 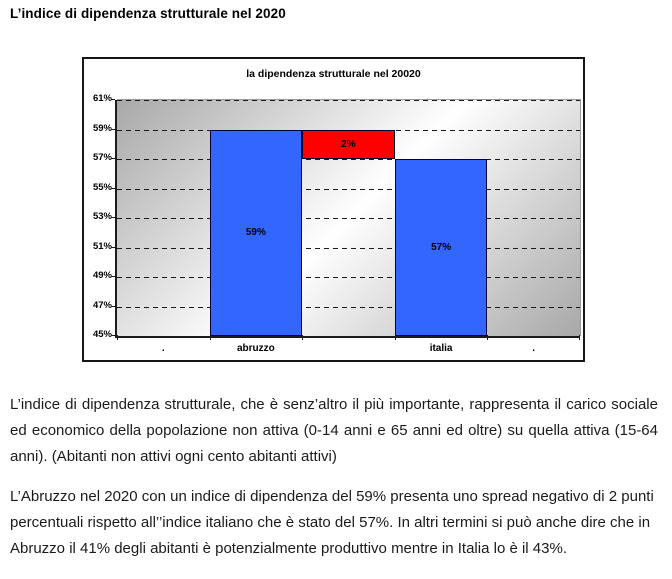 What do you see at coordinates (102, 98) in the screenshot?
I see `y-axis-tick-label: 61%` at bounding box center [102, 98].